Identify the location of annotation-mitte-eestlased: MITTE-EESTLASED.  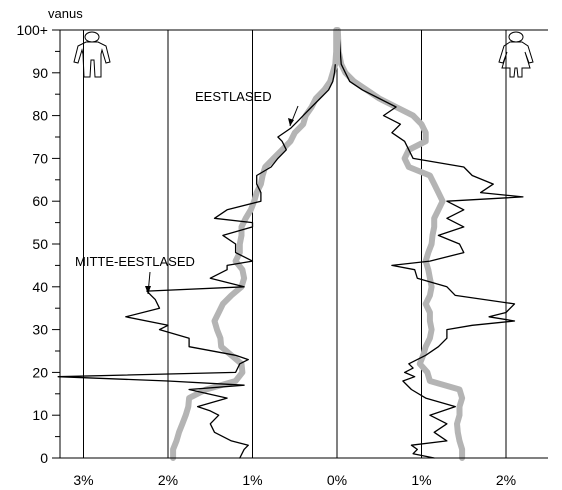
(135, 261).